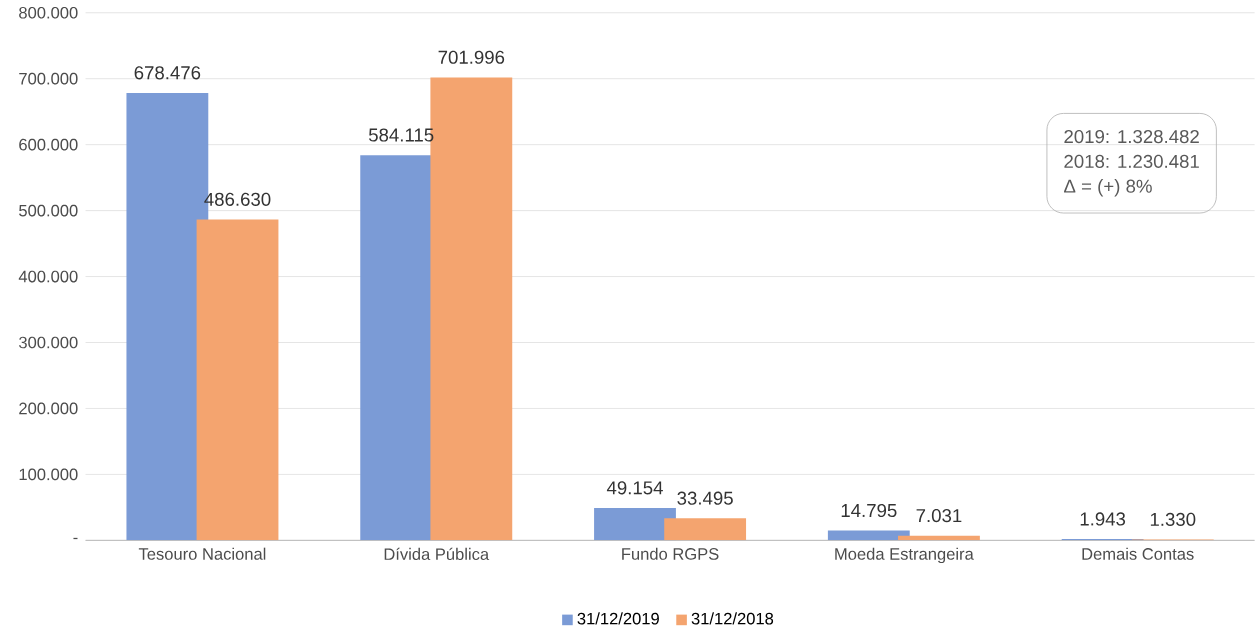  What do you see at coordinates (48, 78) in the screenshot?
I see `y-tick-label: 700.000` at bounding box center [48, 78].